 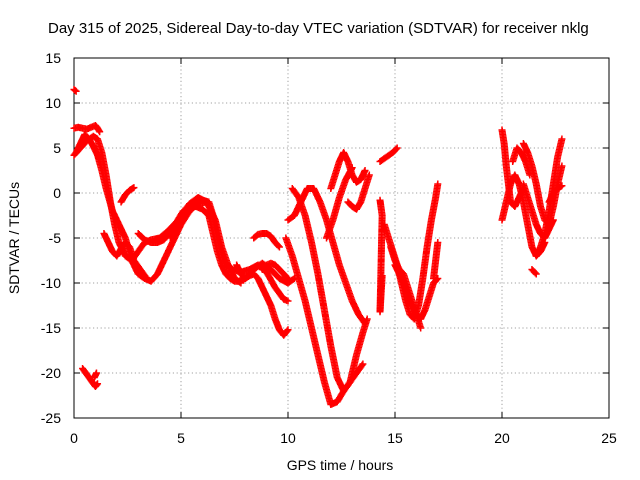 I want to click on y-tick-label: -15, so click(x=51, y=328).